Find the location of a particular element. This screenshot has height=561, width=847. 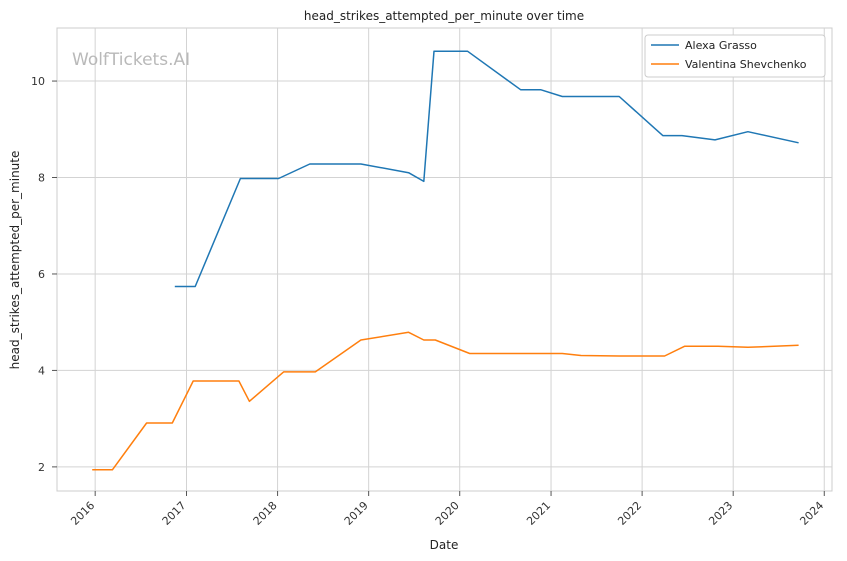

y-tick-label: 8 is located at coordinates (41, 178).